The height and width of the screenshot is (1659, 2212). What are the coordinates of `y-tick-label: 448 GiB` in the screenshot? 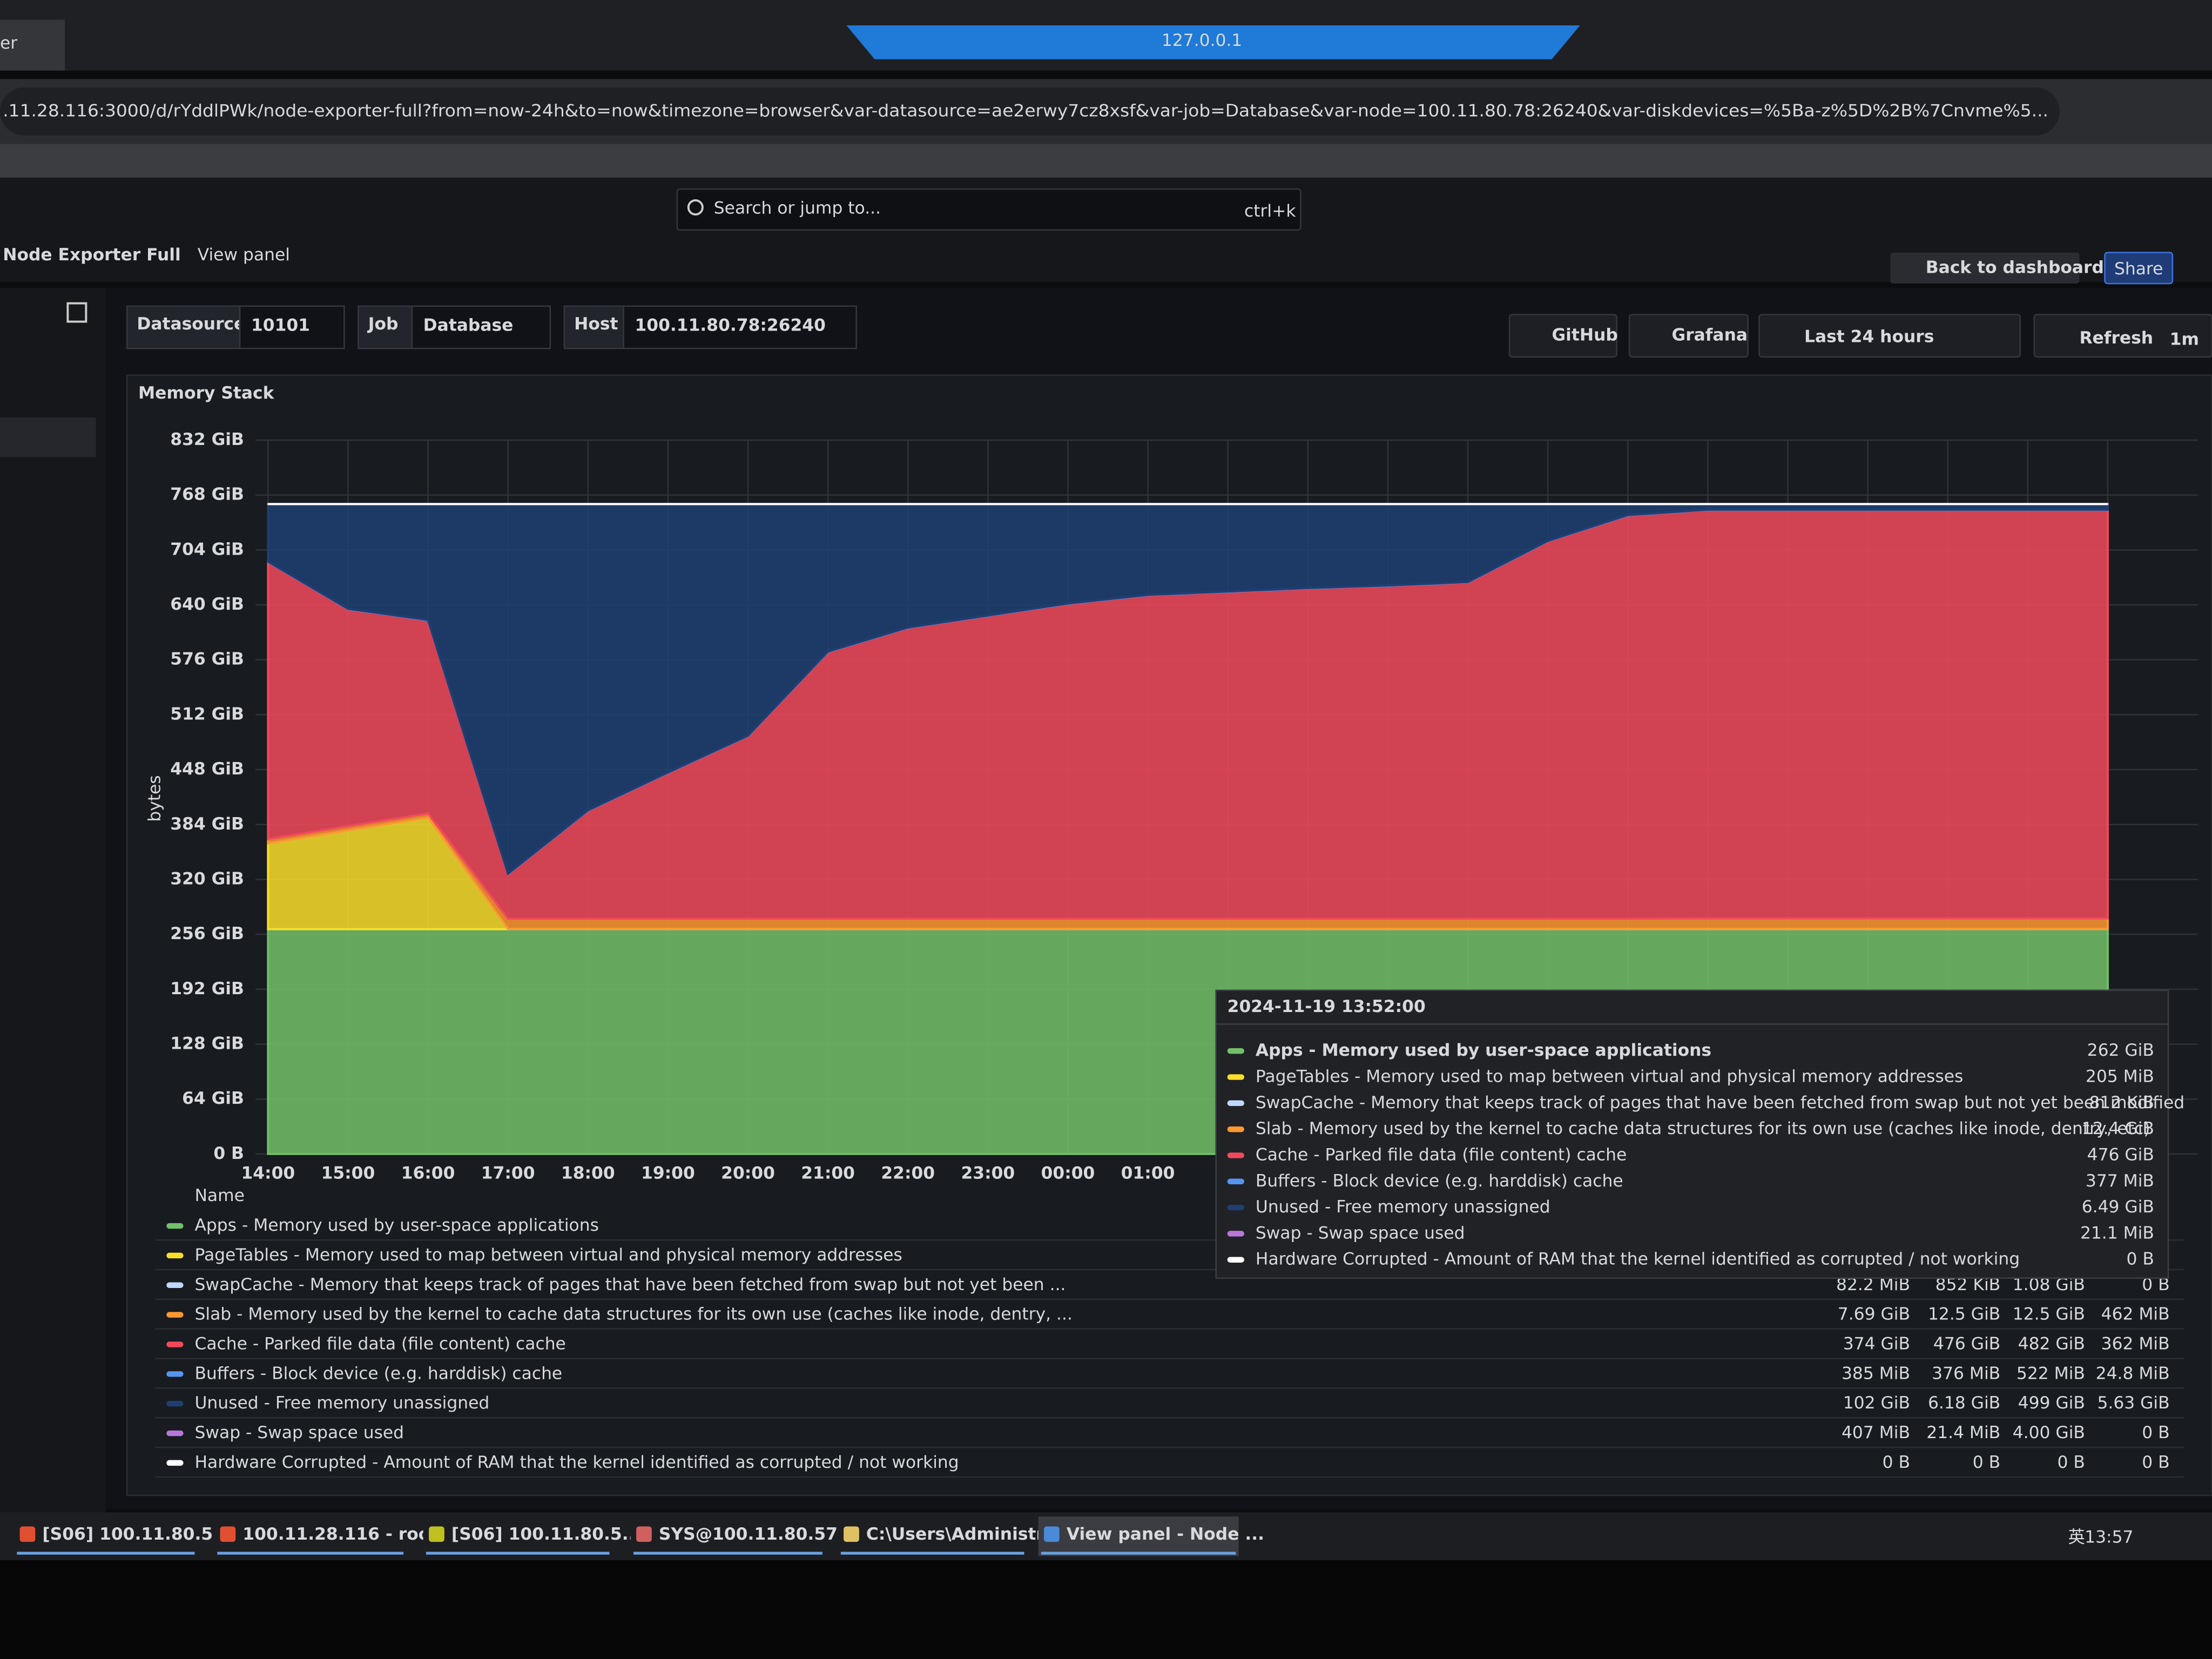 It's located at (207, 769).